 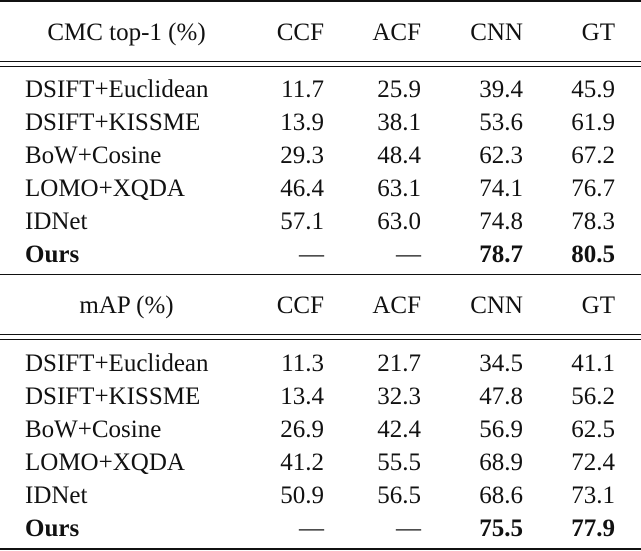 What do you see at coordinates (126, 32) in the screenshot?
I see `metric-title: CMC top-1 (%)` at bounding box center [126, 32].